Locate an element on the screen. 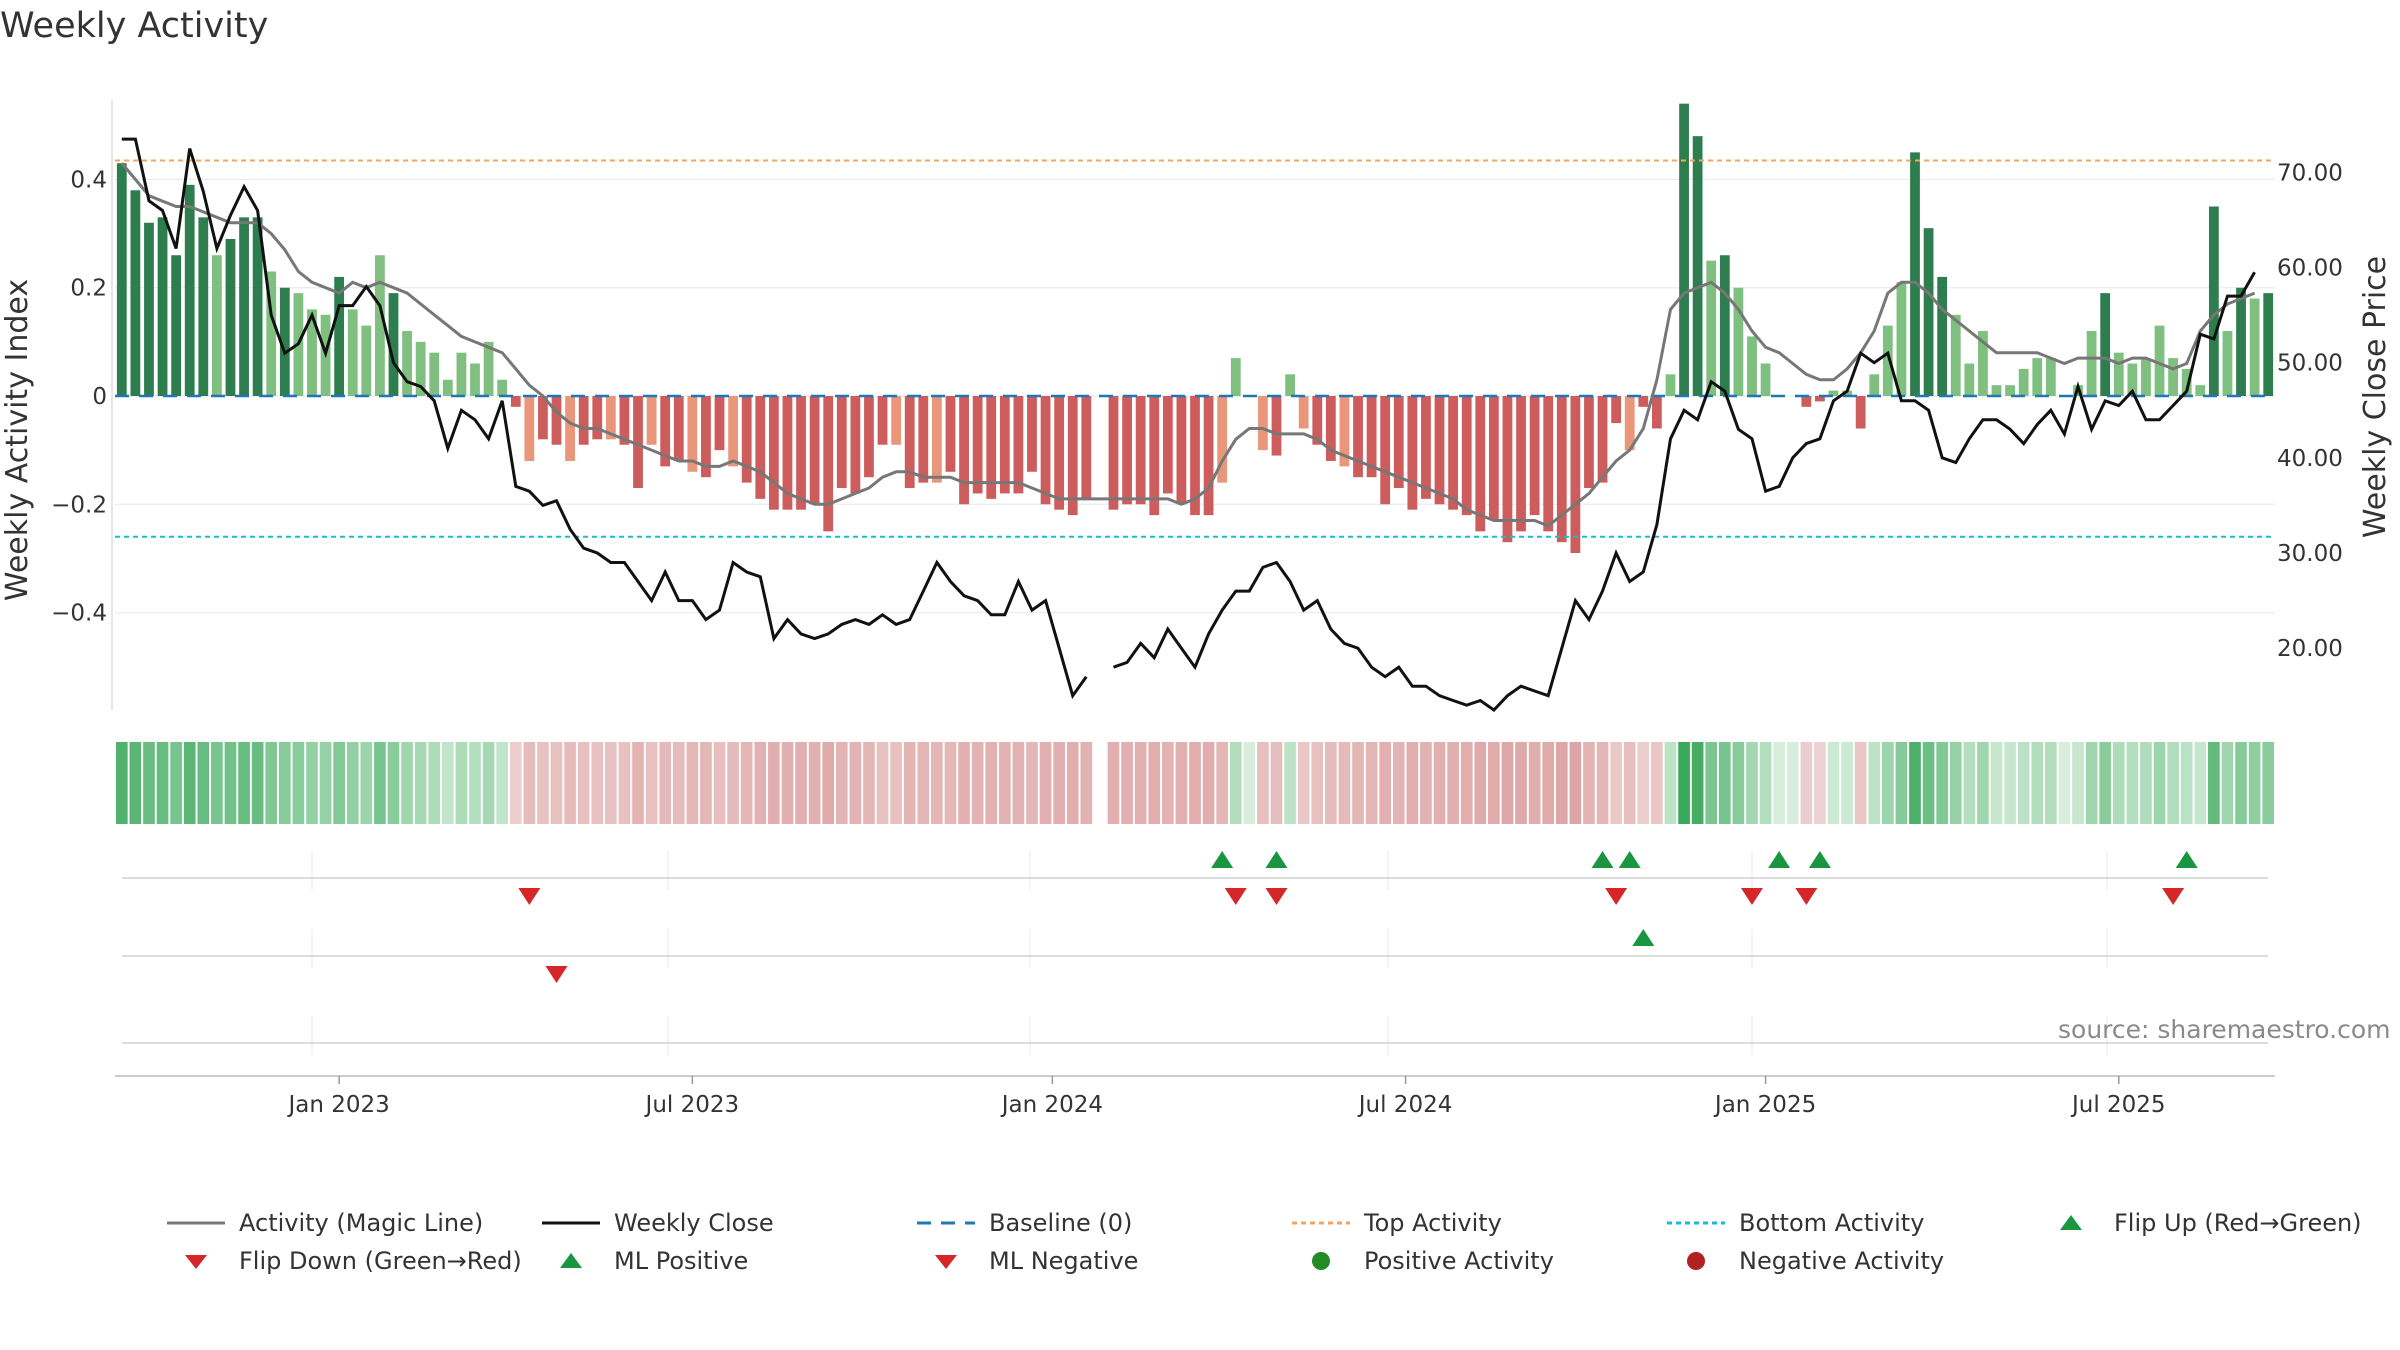  legend-label: Weekly Close is located at coordinates (694, 1223).